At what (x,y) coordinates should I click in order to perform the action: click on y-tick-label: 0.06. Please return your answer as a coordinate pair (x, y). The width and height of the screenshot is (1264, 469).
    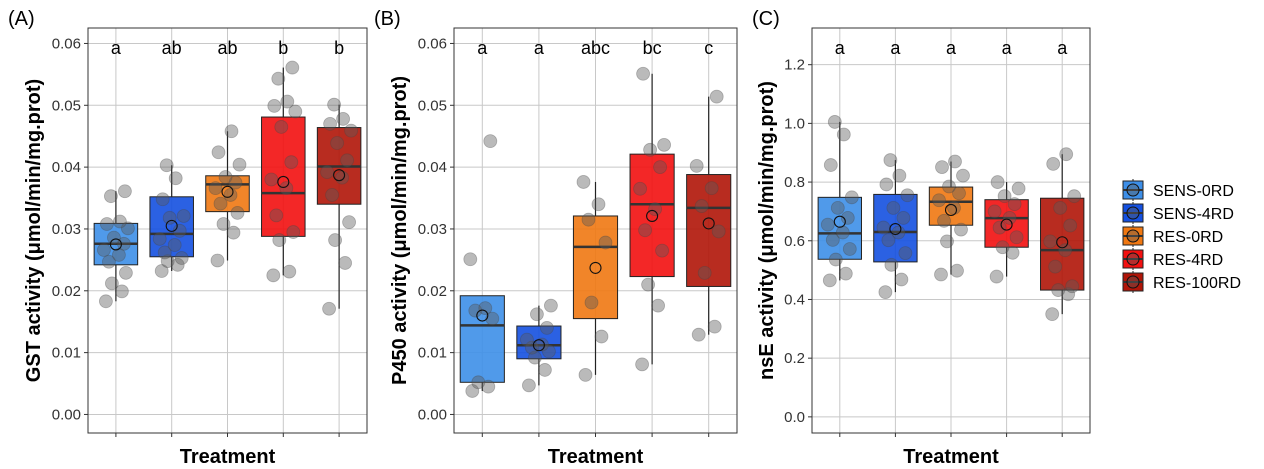
    Looking at the image, I should click on (66, 43).